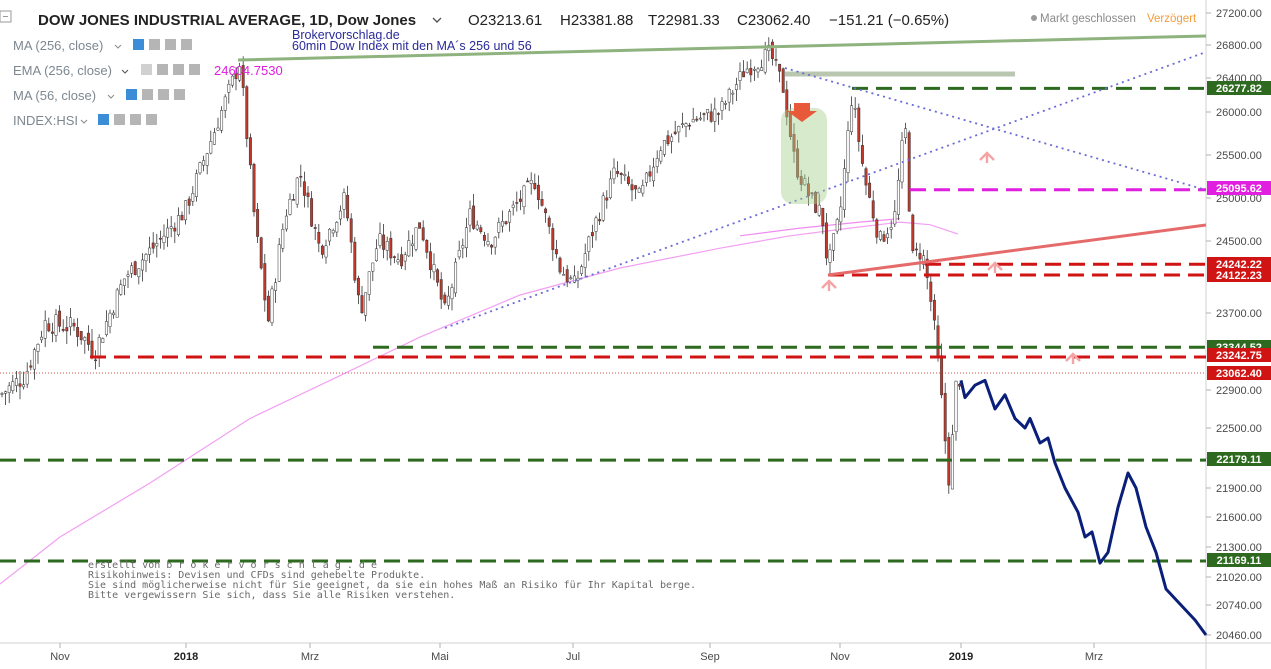 Image resolution: width=1271 pixels, height=669 pixels. Describe the element at coordinates (58, 45) in the screenshot. I see `indicator-ma256-label: MA (256, close)` at that location.